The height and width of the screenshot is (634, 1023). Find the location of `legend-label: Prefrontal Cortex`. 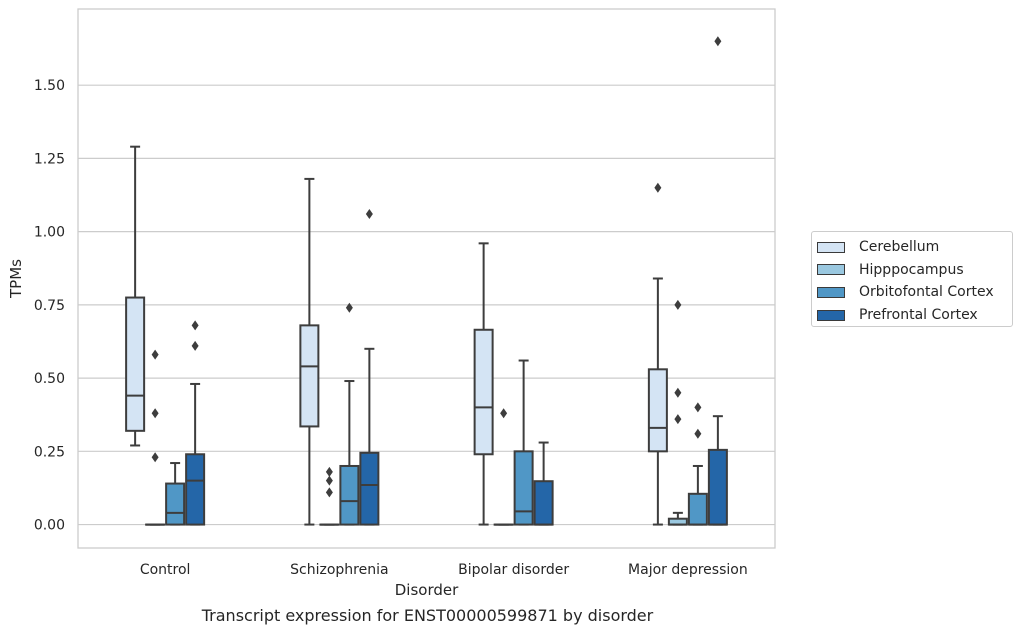

legend-label: Prefrontal Cortex is located at coordinates (918, 315).